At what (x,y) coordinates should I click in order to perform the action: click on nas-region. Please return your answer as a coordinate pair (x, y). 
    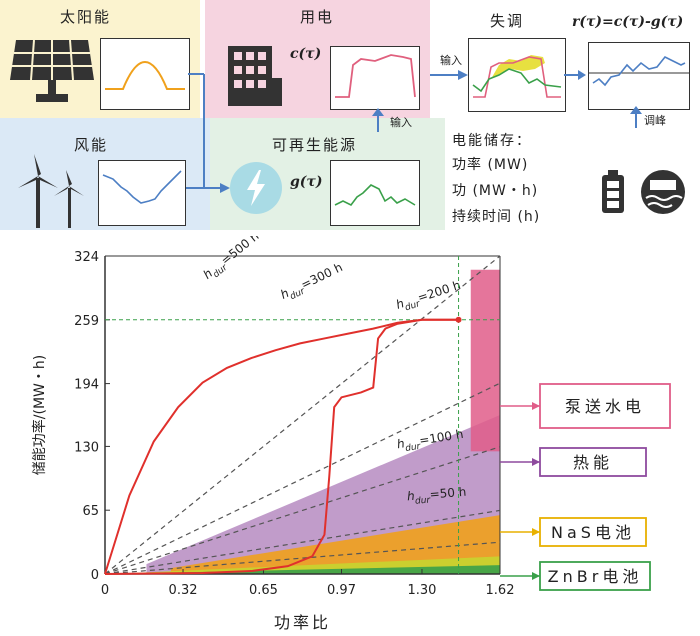
    Looking at the image, I should click on (335, 544).